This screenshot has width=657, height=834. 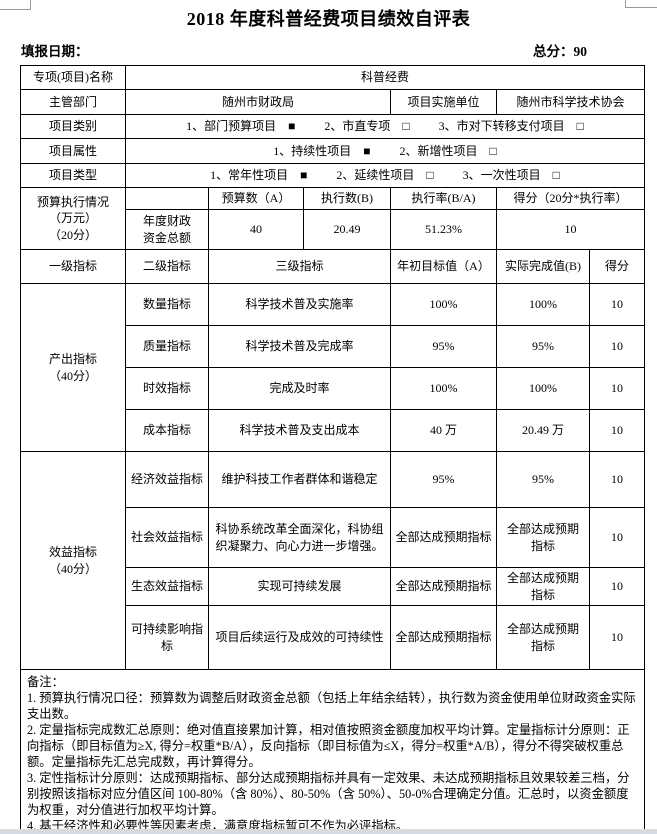 I want to click on dept-value: 随州市财政局, so click(x=258, y=102).